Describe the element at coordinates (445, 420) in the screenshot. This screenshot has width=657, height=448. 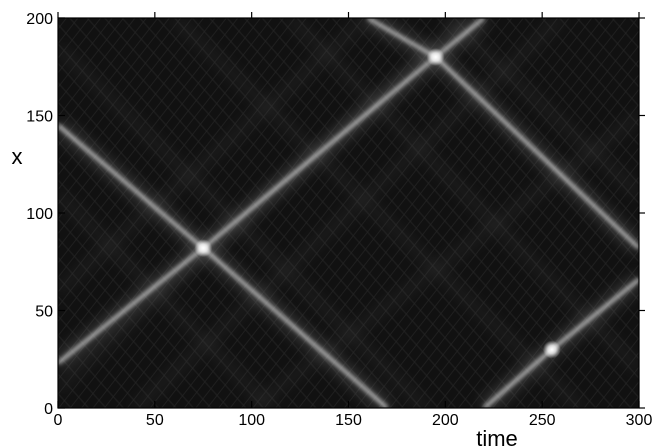
I see `x-tick-label: 200` at that location.